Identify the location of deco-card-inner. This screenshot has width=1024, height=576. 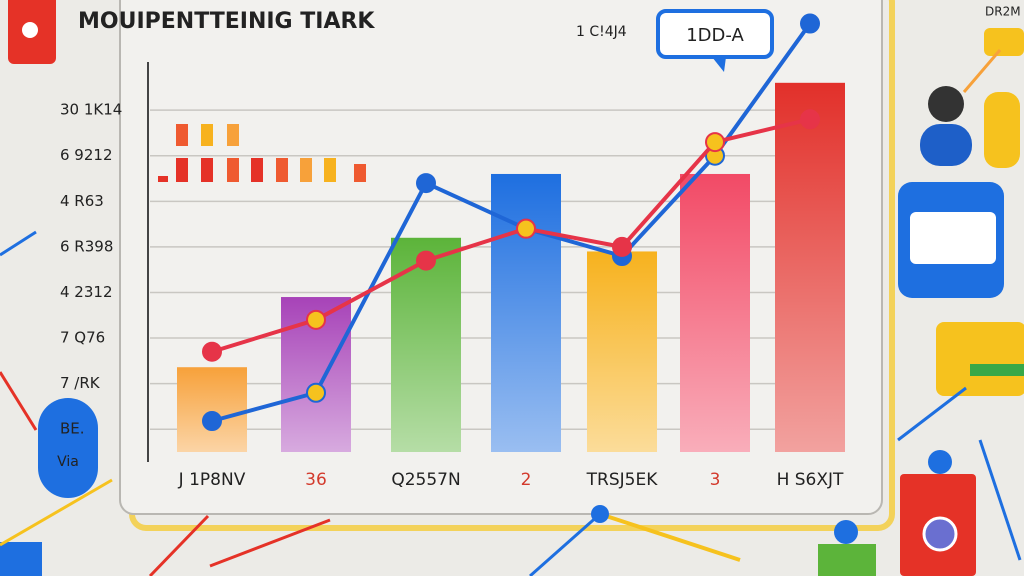
(953, 238).